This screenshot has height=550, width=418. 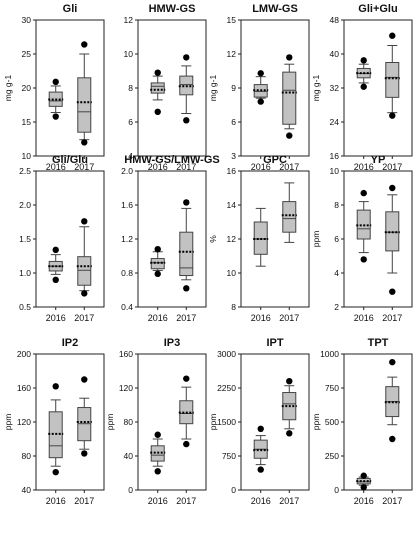 What do you see at coordinates (27, 88) in the screenshot?
I see `y-tick-label: 20` at bounding box center [27, 88].